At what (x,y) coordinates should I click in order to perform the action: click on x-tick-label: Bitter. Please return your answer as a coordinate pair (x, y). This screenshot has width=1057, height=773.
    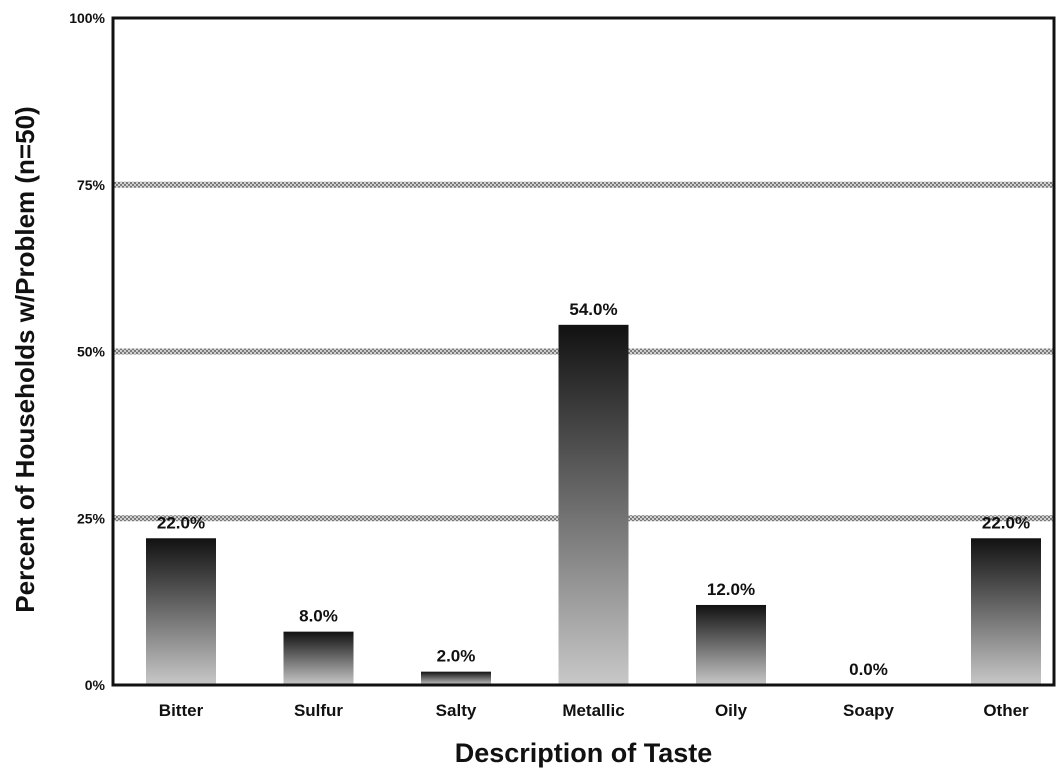
    Looking at the image, I should click on (181, 710).